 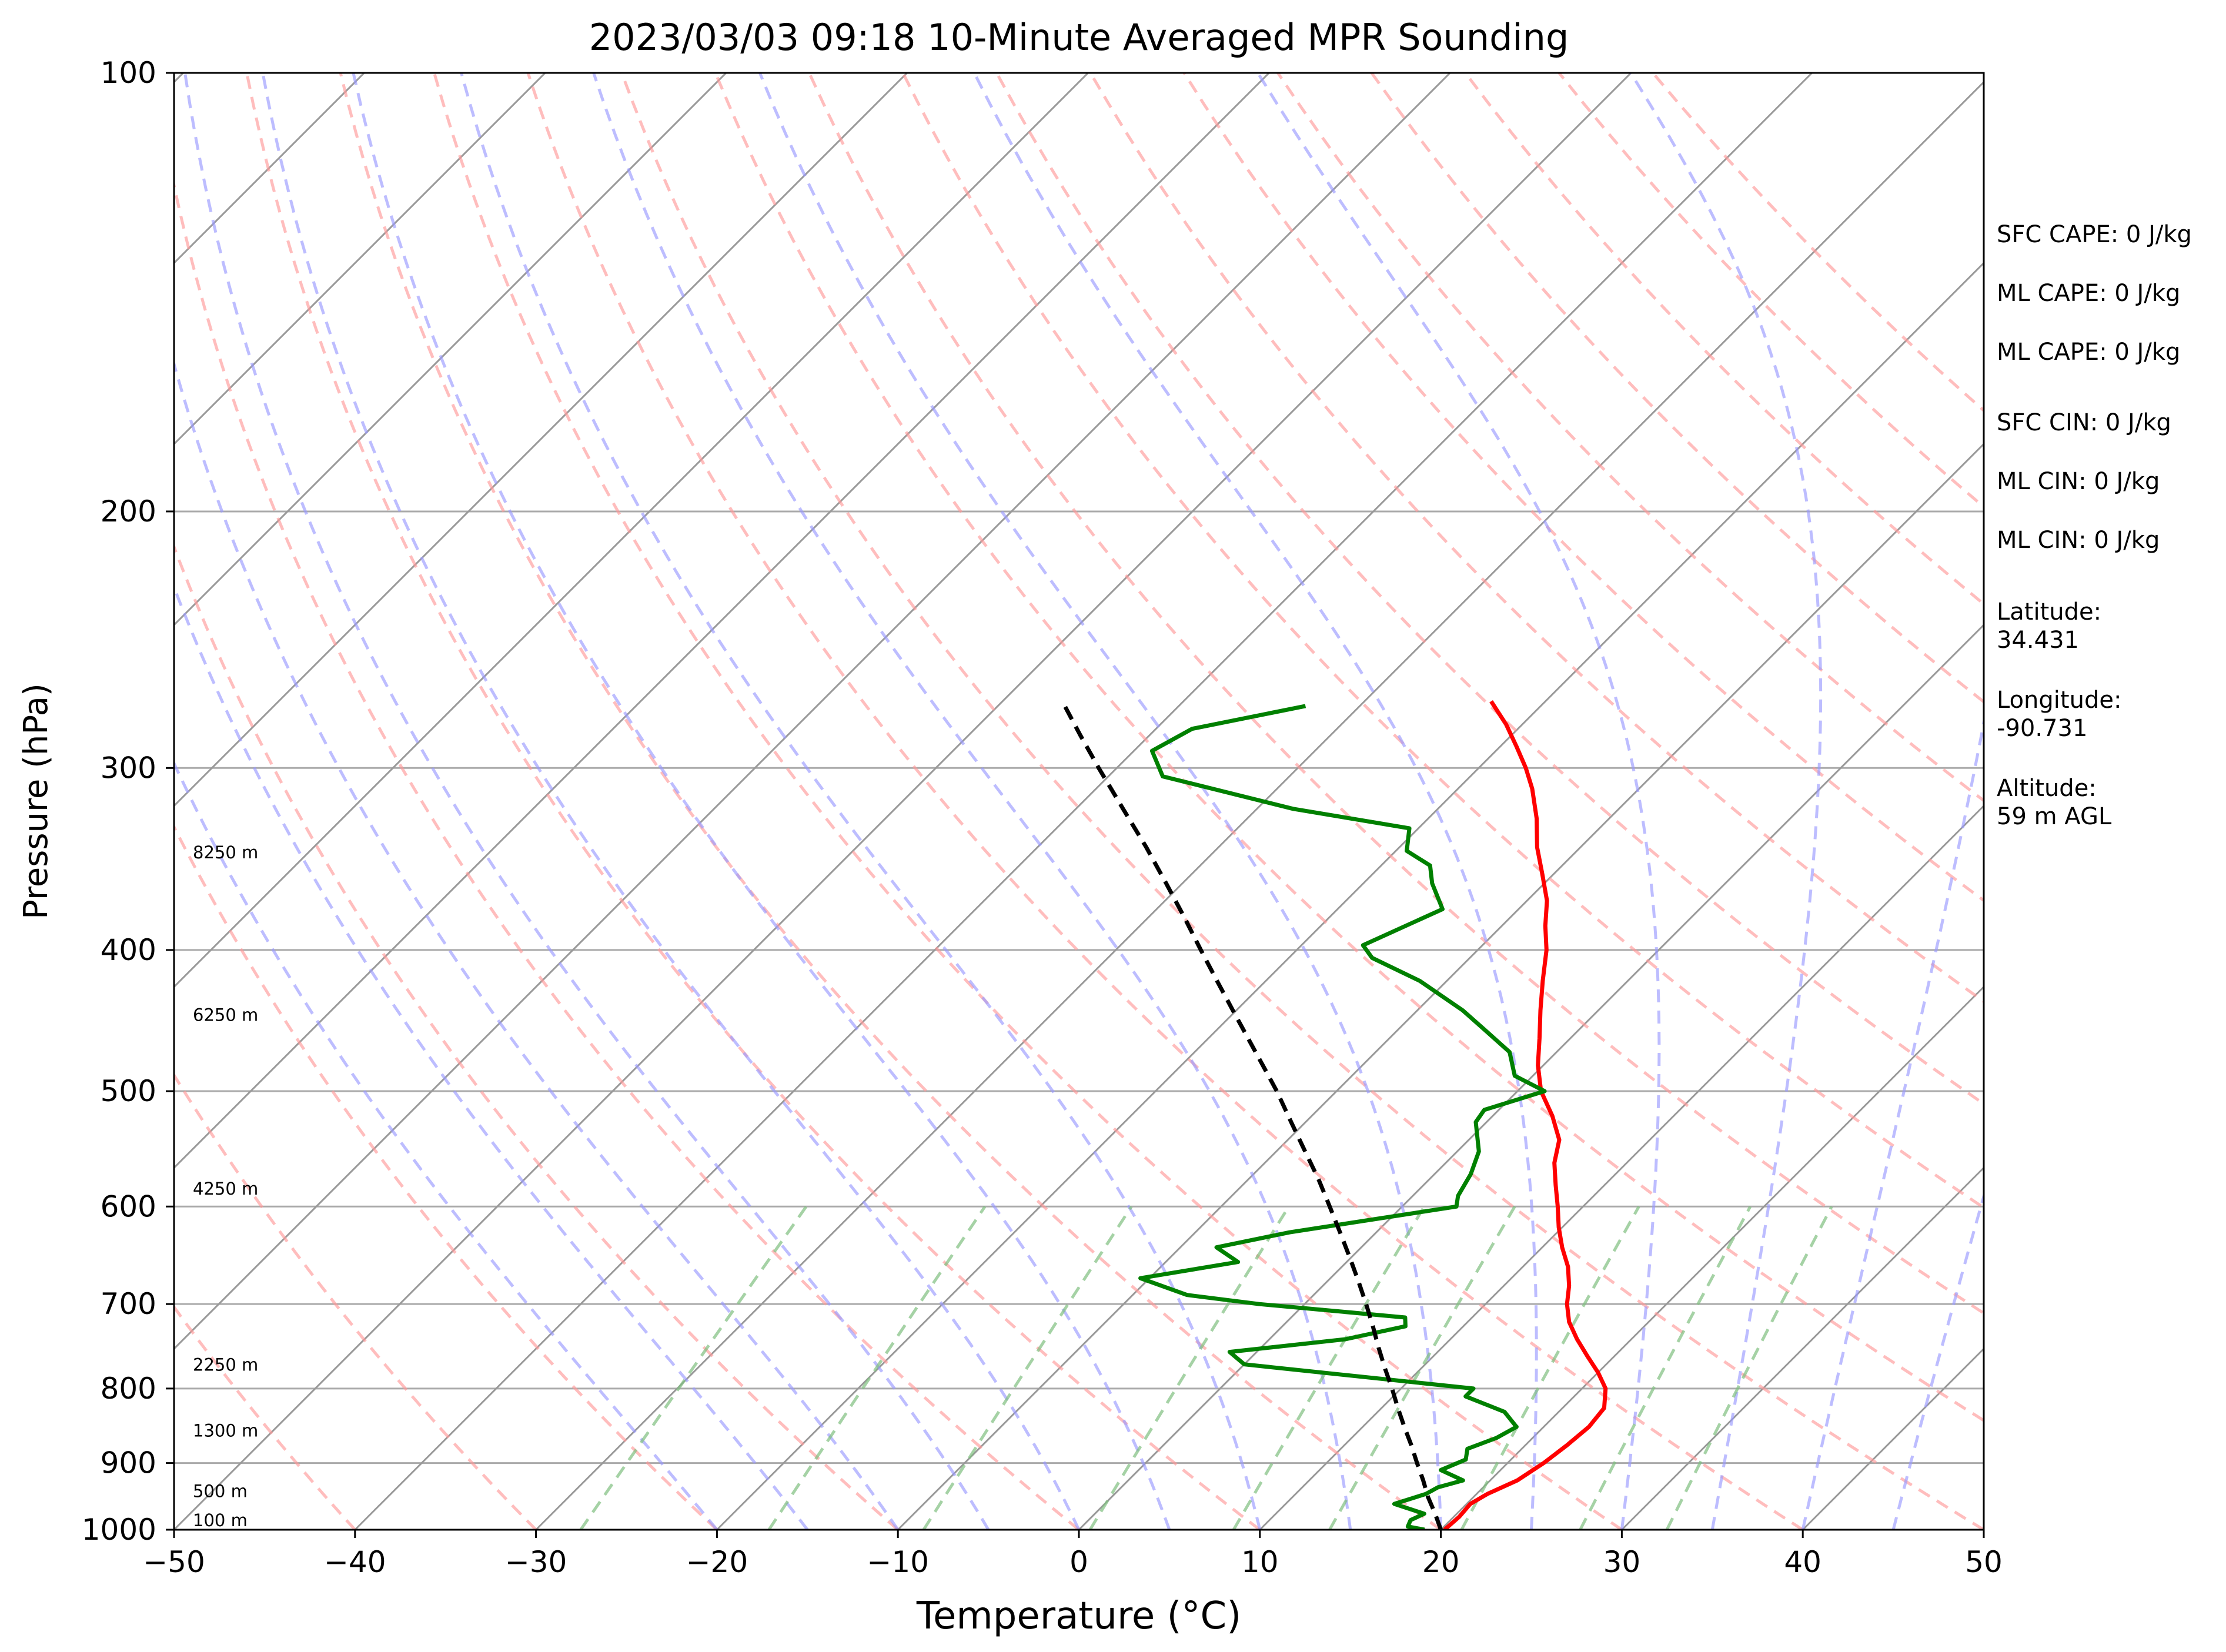 What do you see at coordinates (129, 73) in the screenshot?
I see `y-tick-label: 100` at bounding box center [129, 73].